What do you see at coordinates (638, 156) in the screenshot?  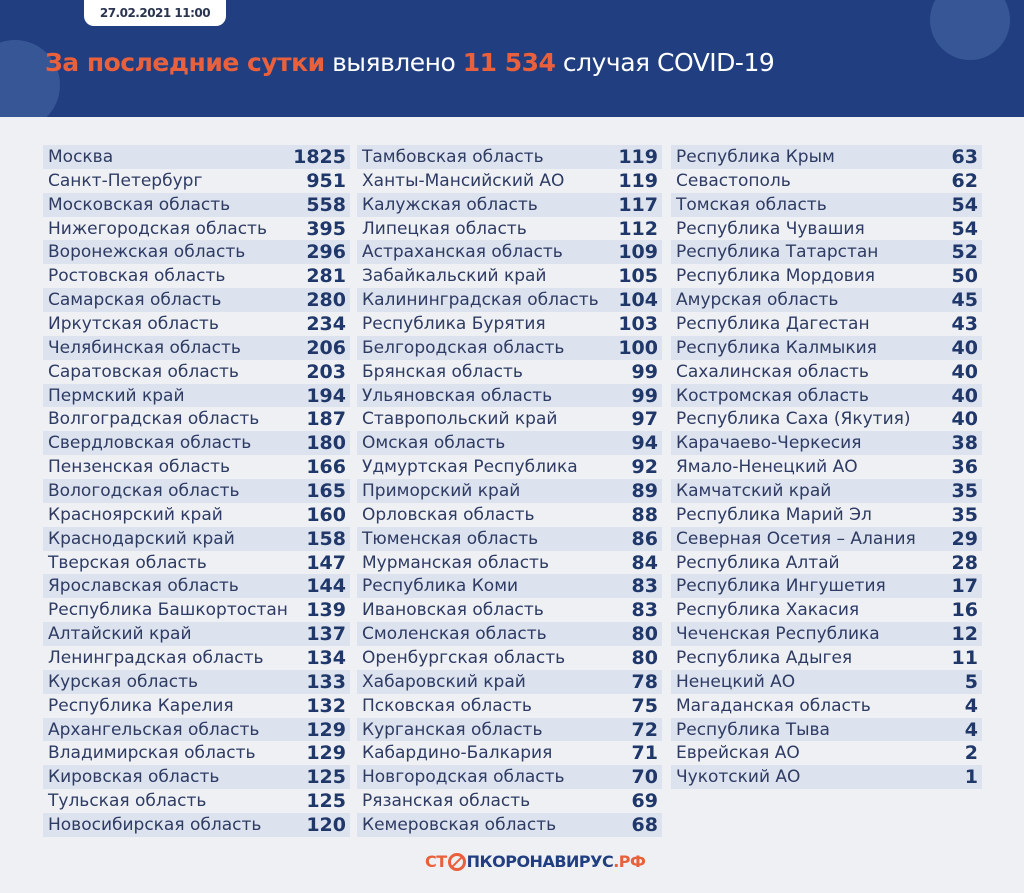 I see `case-value: 119` at bounding box center [638, 156].